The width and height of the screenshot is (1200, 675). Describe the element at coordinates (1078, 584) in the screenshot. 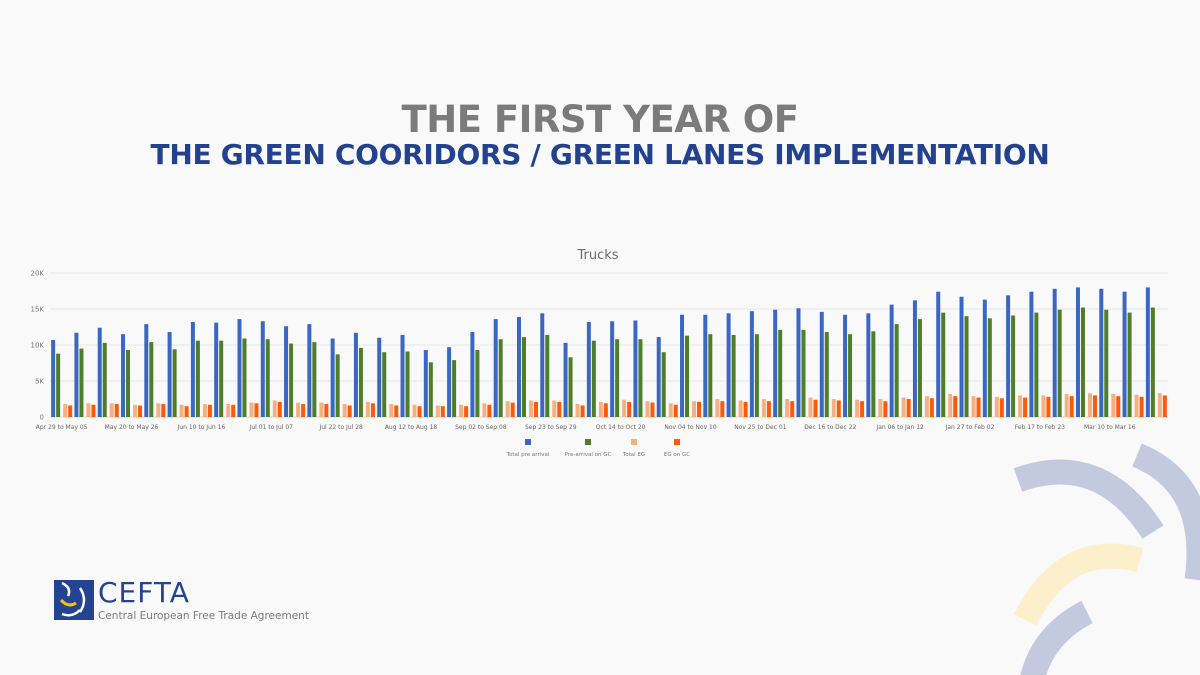

I see `decor-arc-yellow` at that location.